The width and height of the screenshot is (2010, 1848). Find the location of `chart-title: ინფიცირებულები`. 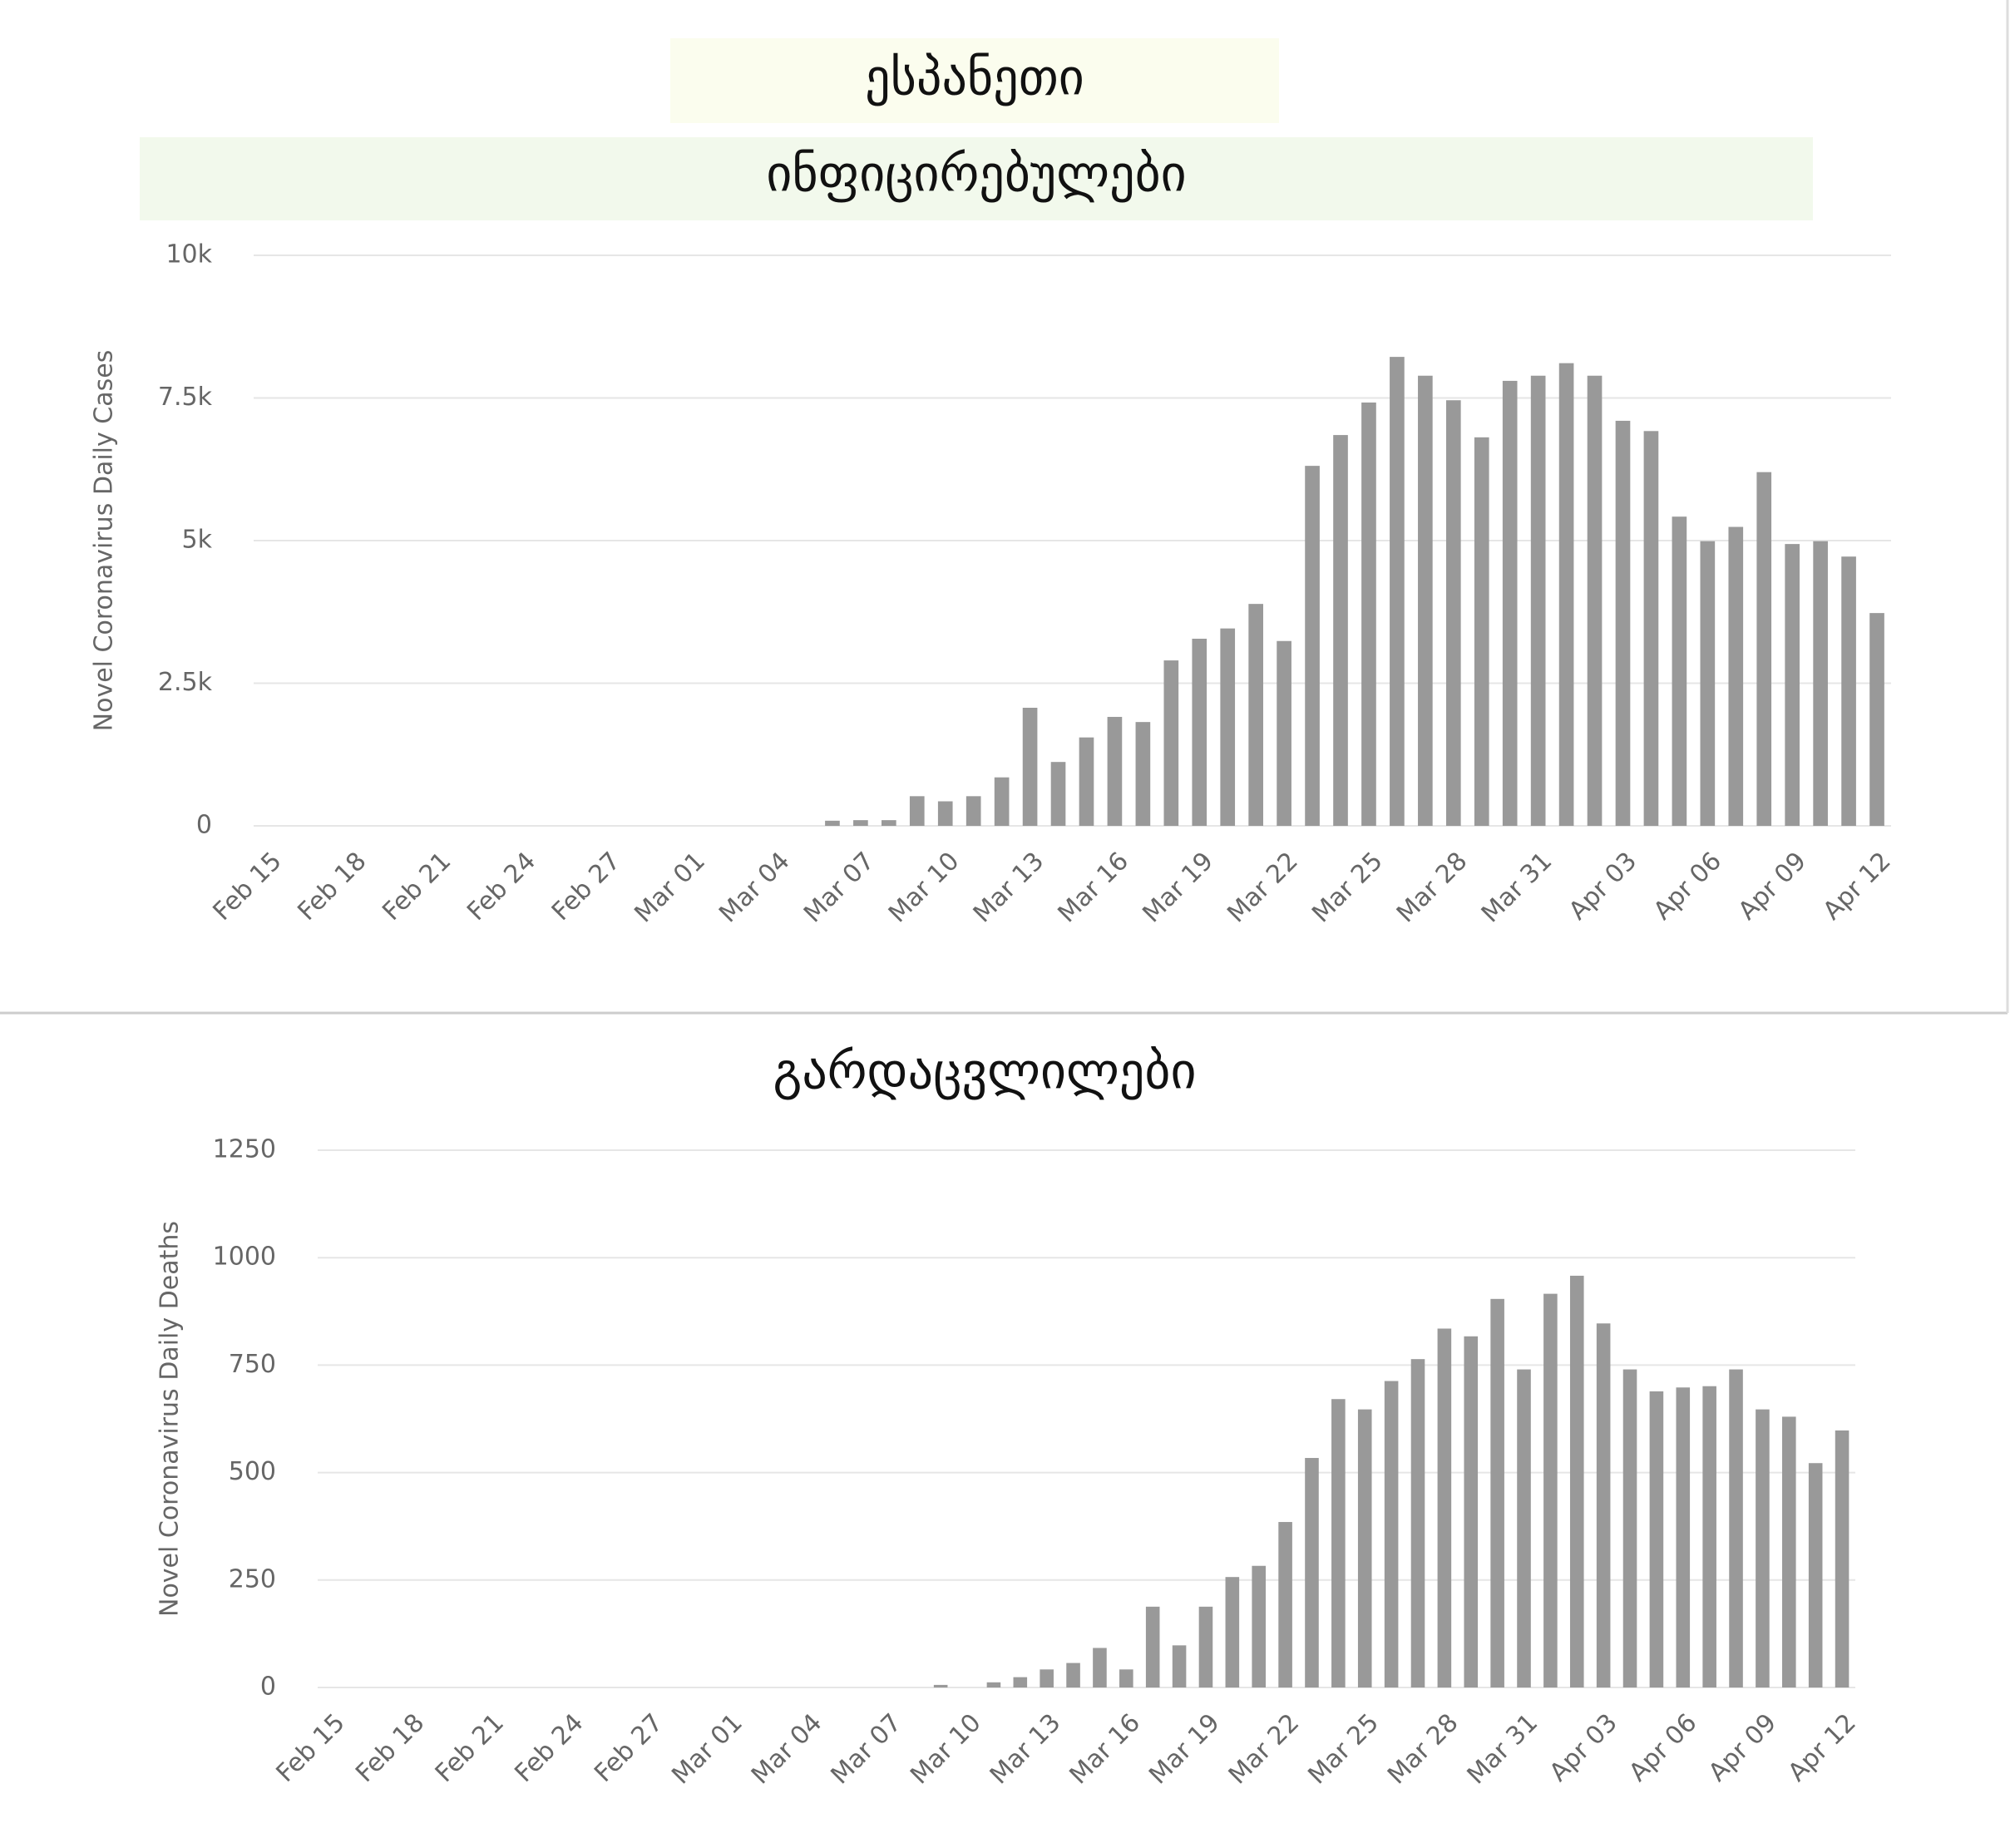

chart-title: ინფიცირებულები is located at coordinates (976, 175).